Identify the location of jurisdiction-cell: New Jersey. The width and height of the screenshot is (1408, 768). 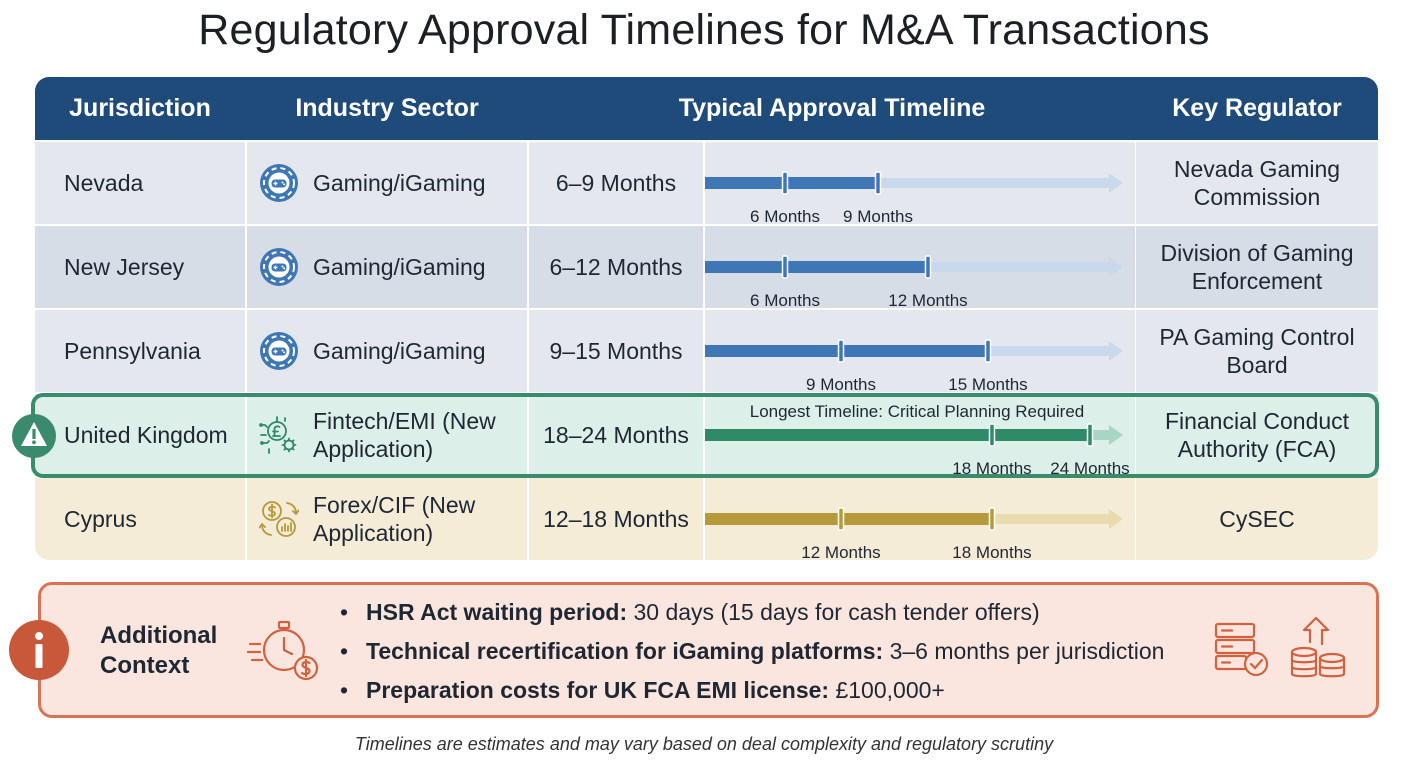
(140, 267).